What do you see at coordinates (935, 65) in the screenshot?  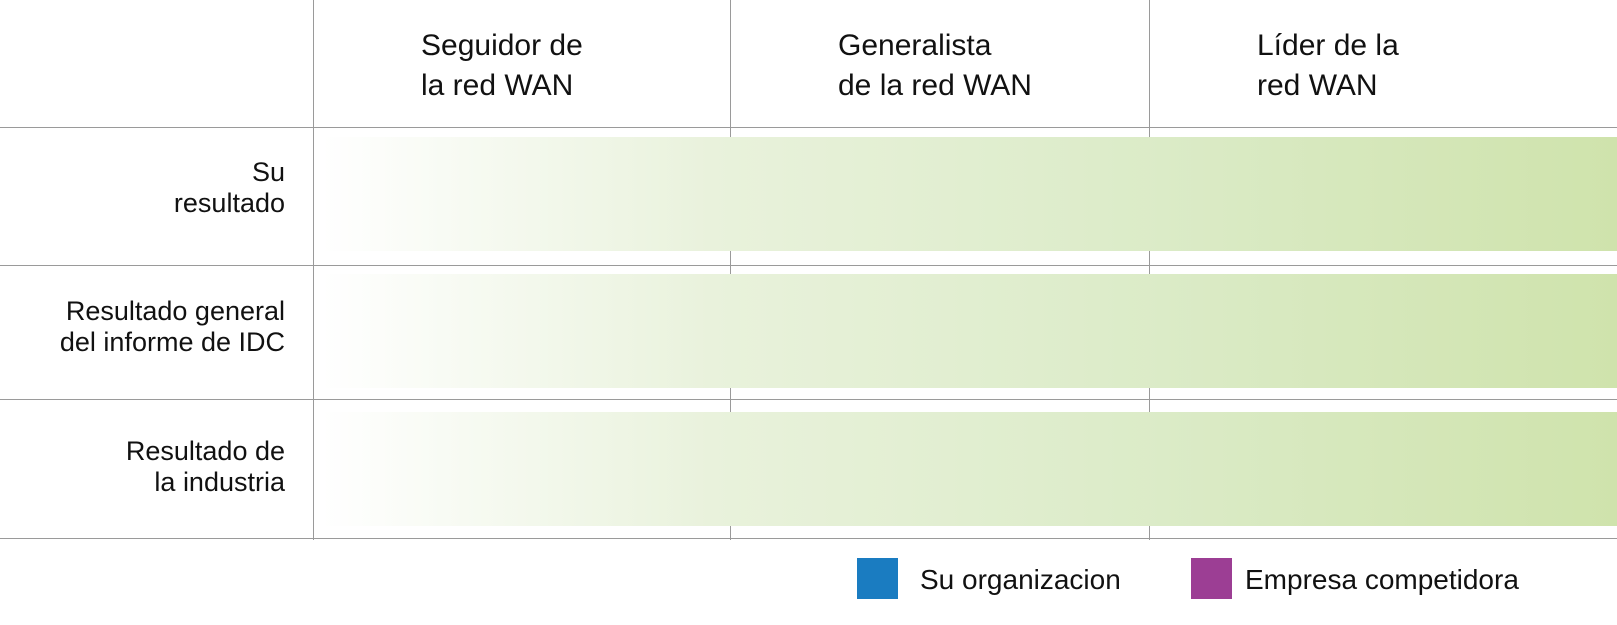 I see `column-header-generalist: Generalista de la red WAN` at bounding box center [935, 65].